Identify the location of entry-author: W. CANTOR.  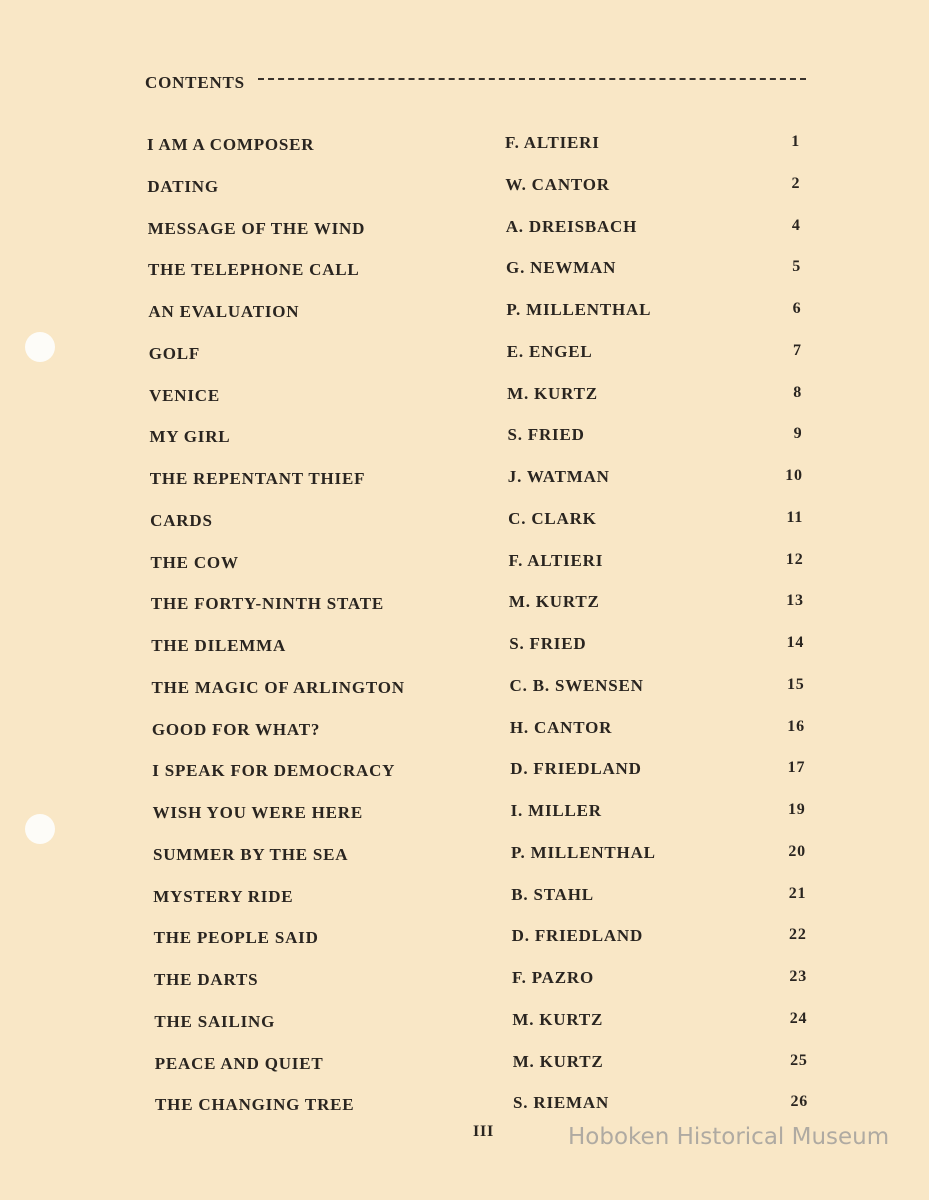
(557, 184).